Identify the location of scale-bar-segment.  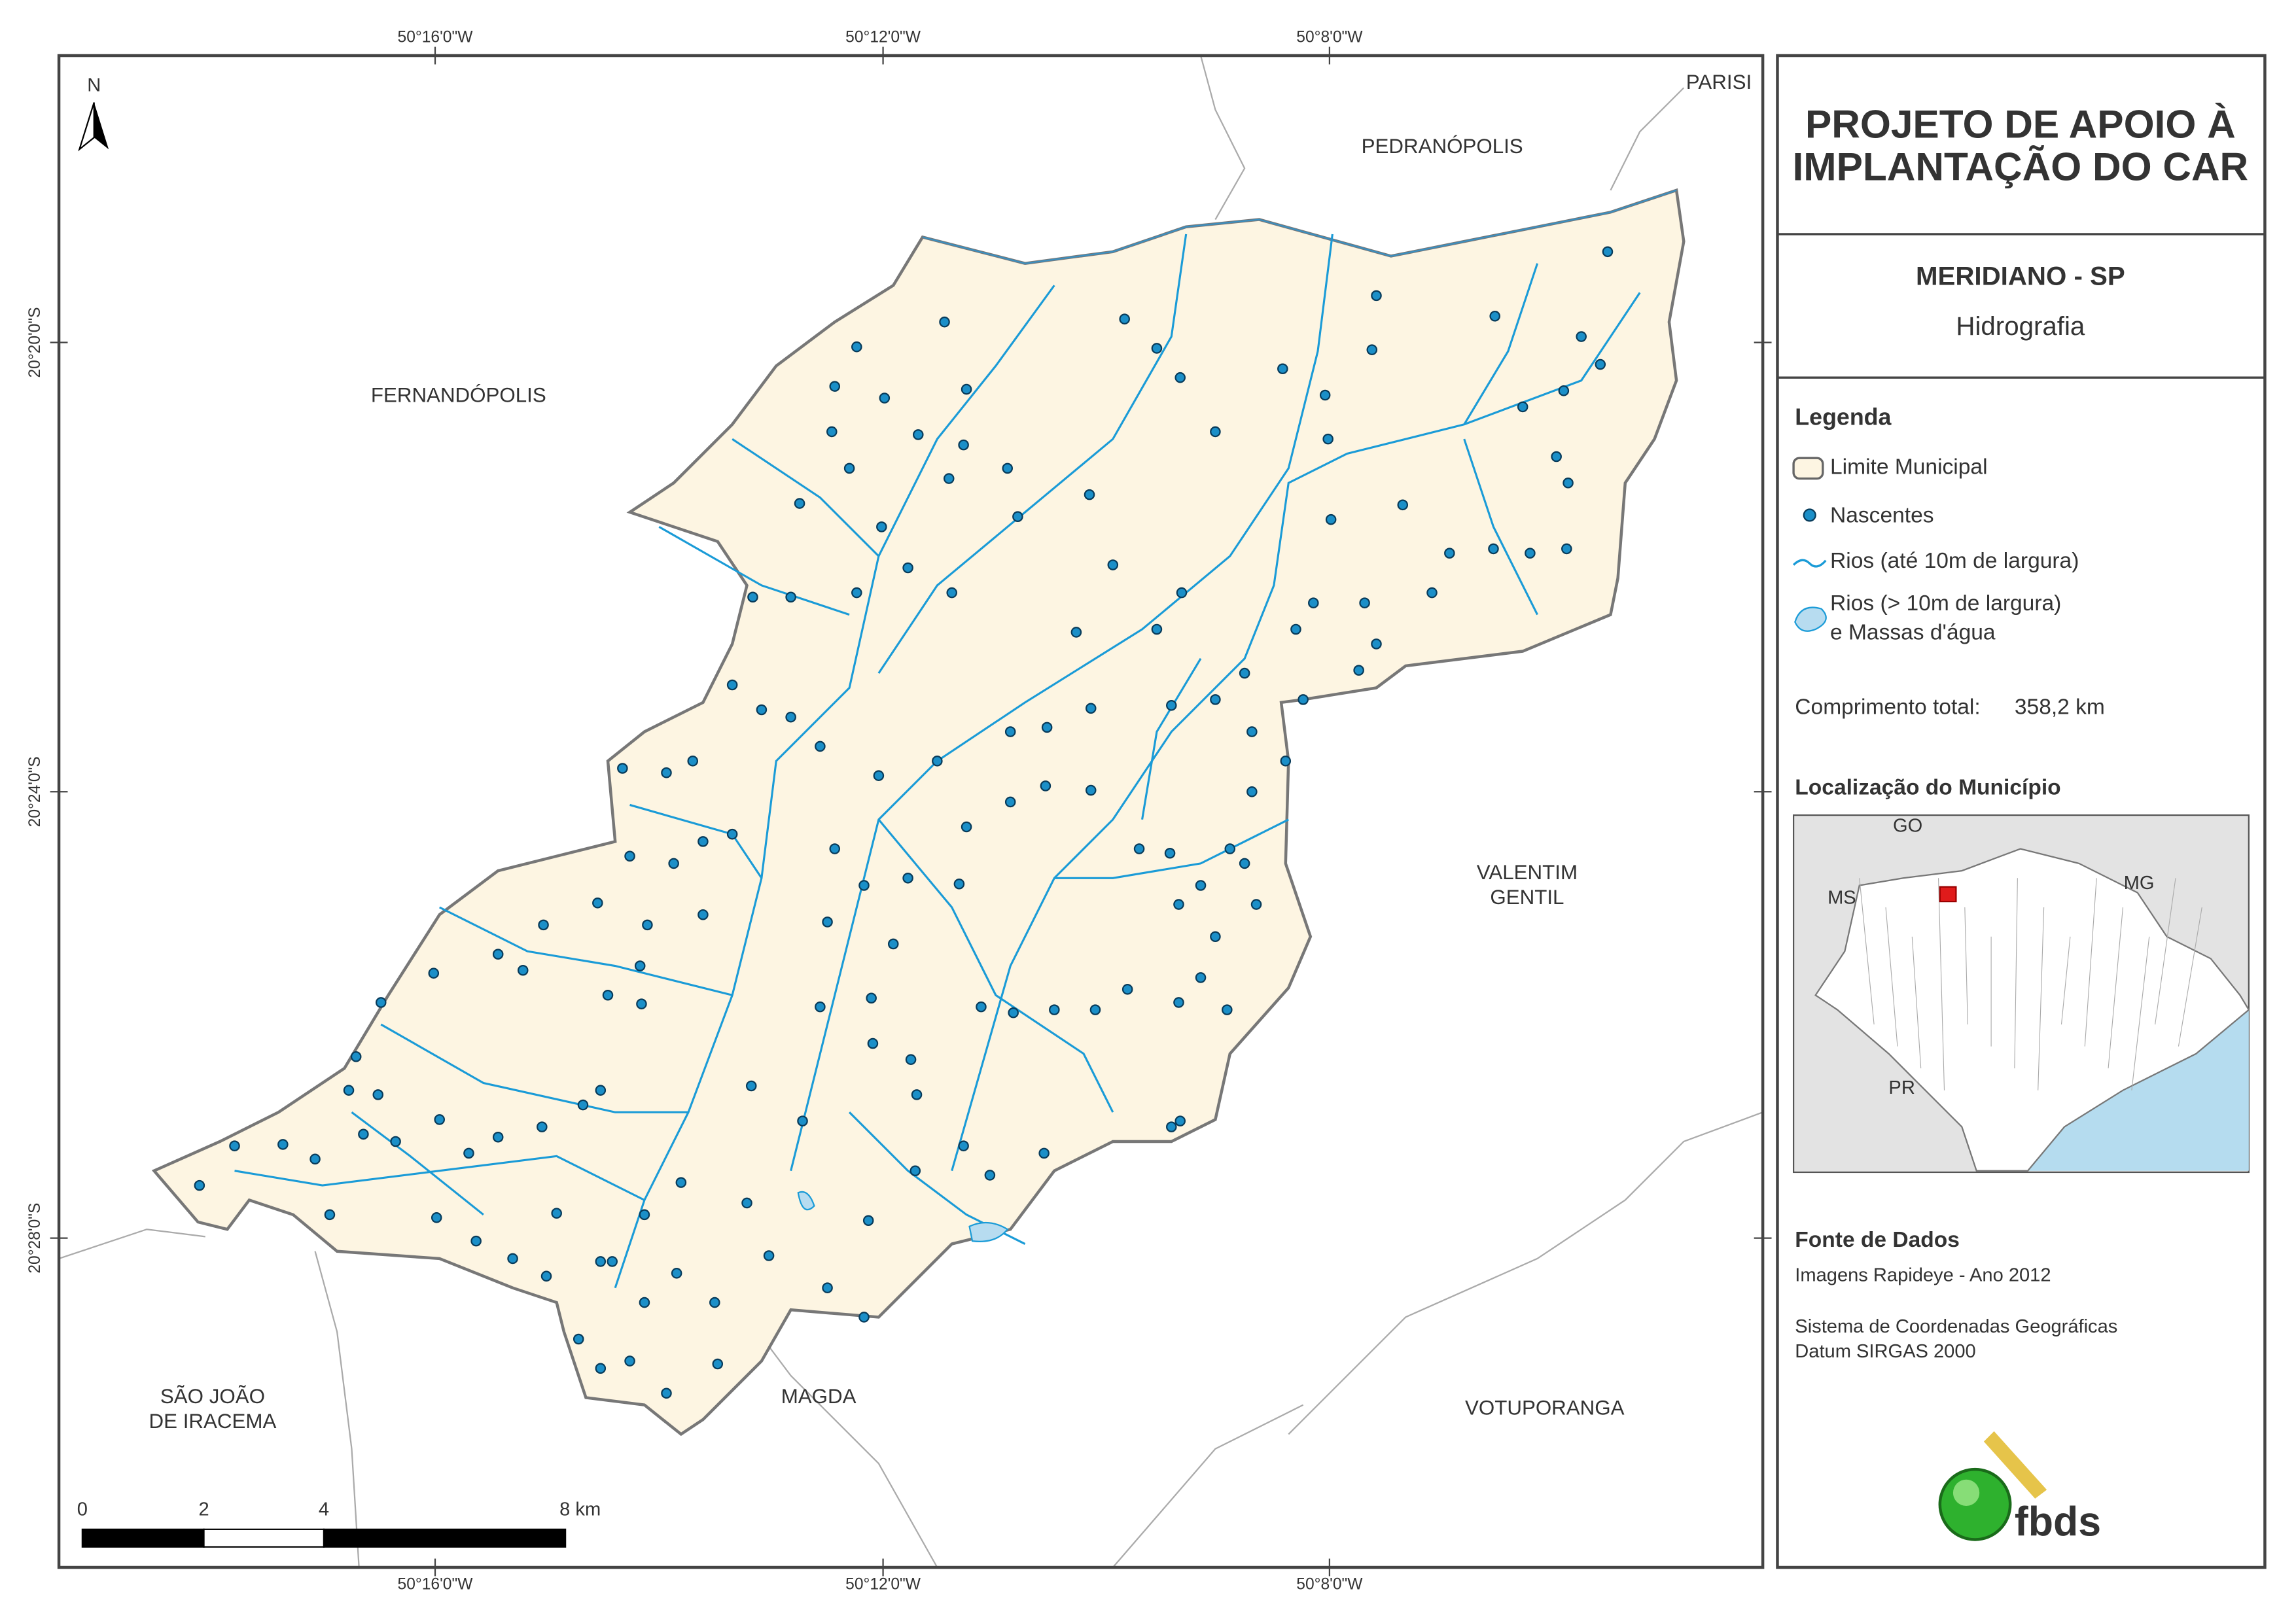
(143, 1538).